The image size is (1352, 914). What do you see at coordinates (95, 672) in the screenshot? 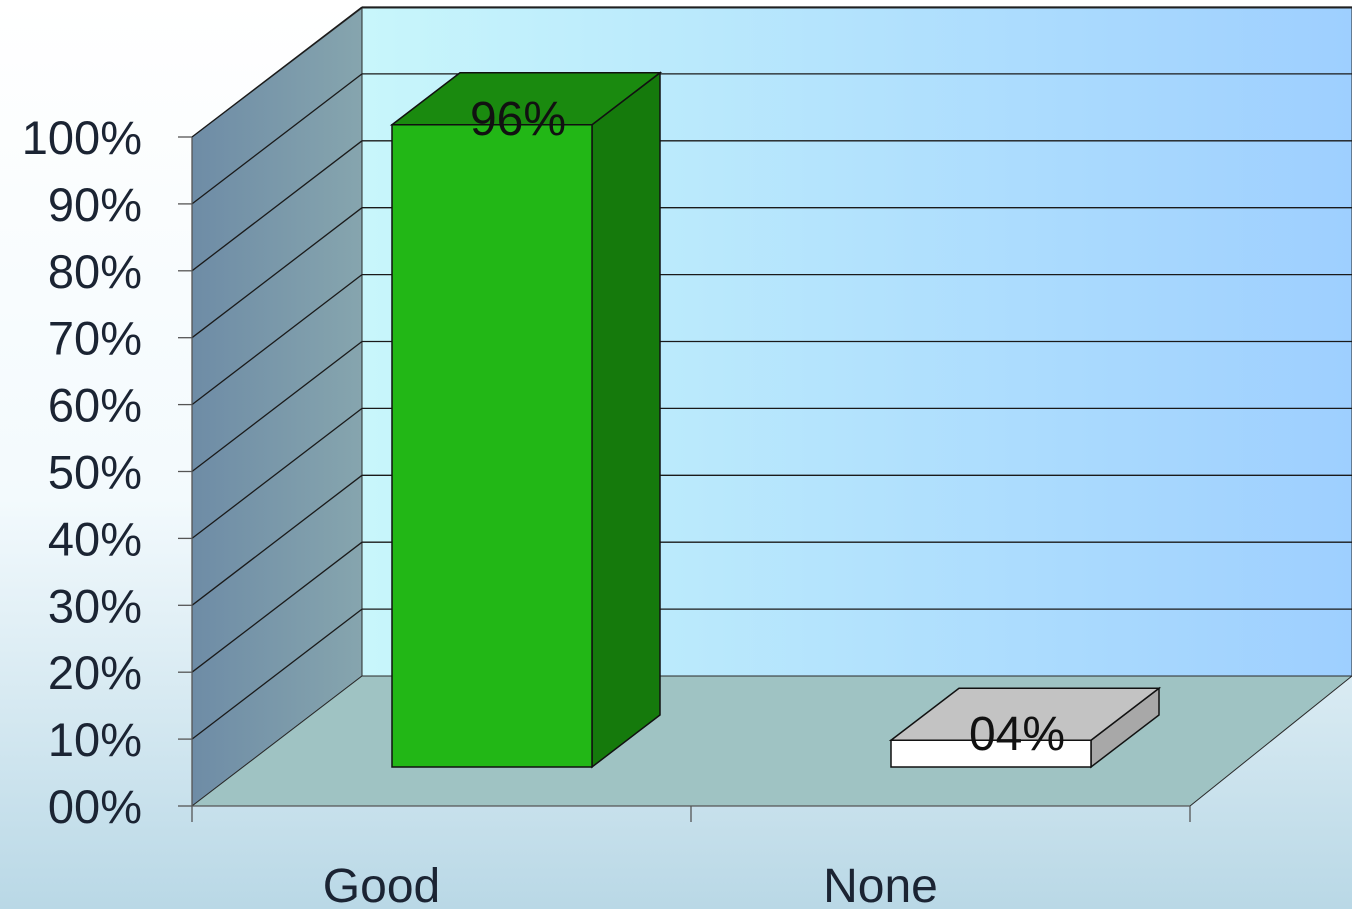
I see `y-tick-label: 20%` at bounding box center [95, 672].